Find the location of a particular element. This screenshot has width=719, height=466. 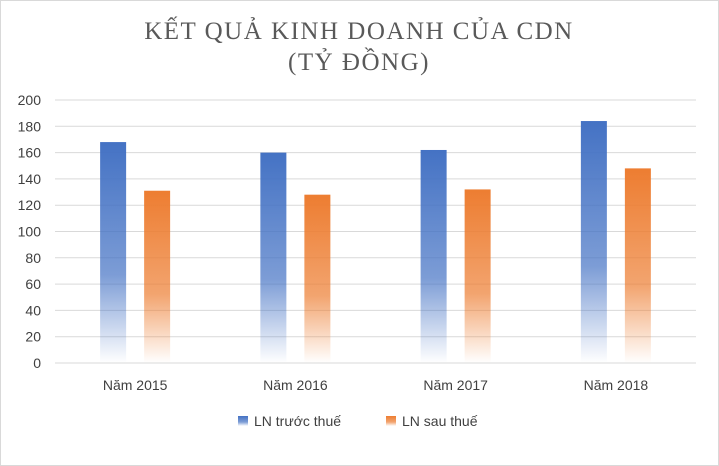

legend: LN trước thuế LN sau thuế is located at coordinates (358, 421).